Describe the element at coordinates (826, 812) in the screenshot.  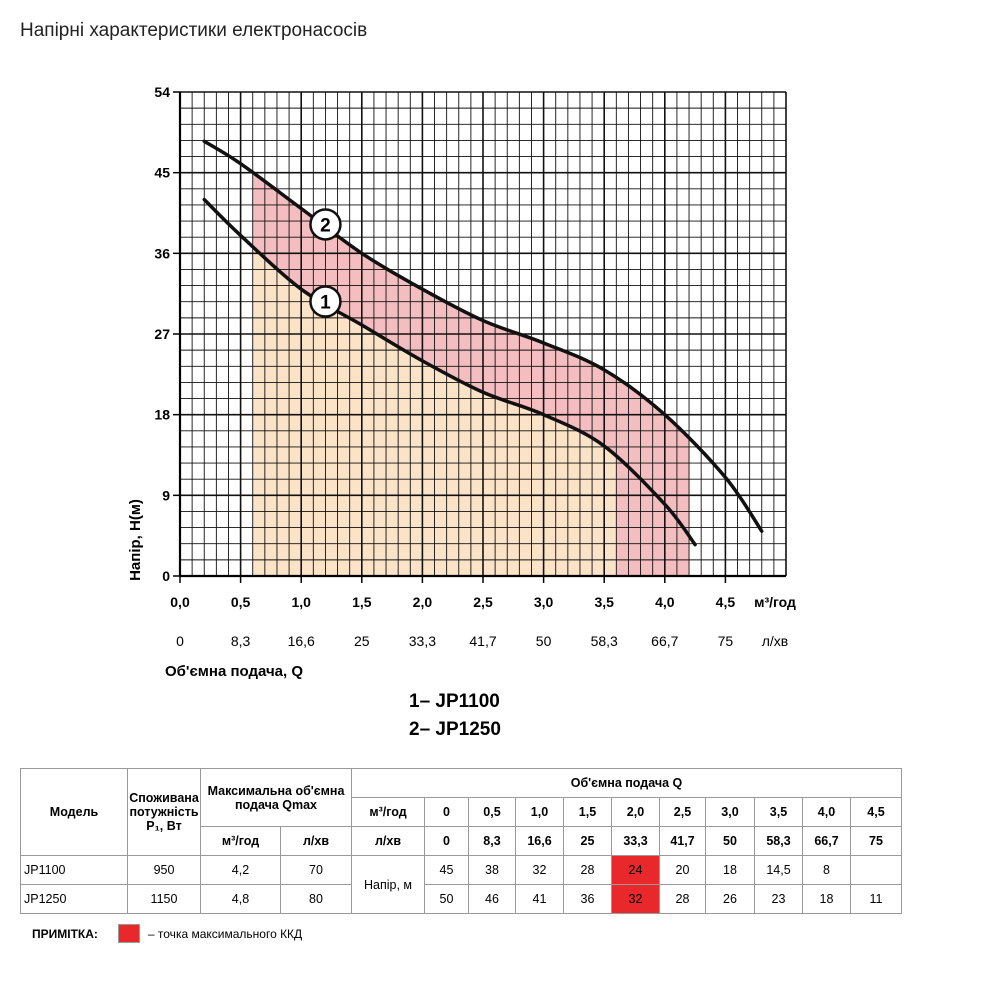
I see `flow-m3-cell: 4,0` at that location.